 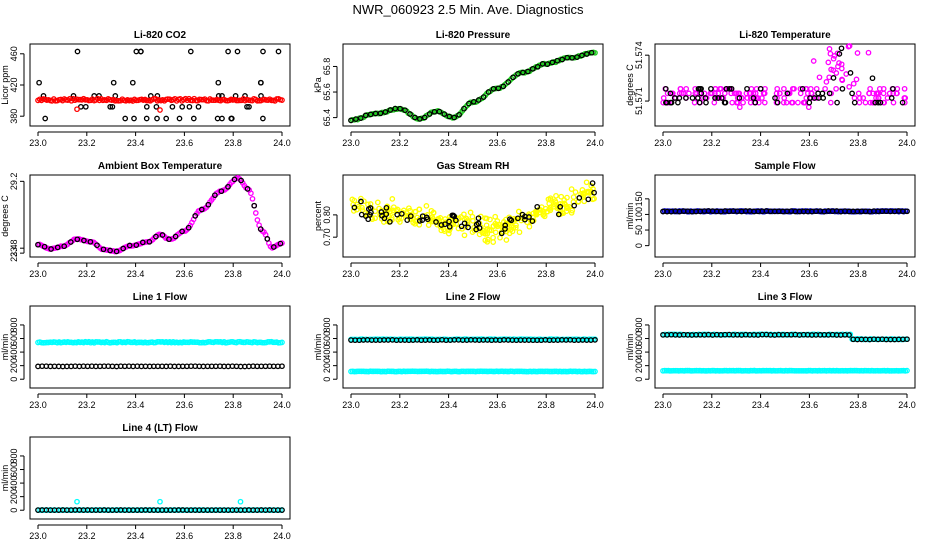 What do you see at coordinates (907, 370) in the screenshot?
I see `data-point-line3-cyan-low` at bounding box center [907, 370].